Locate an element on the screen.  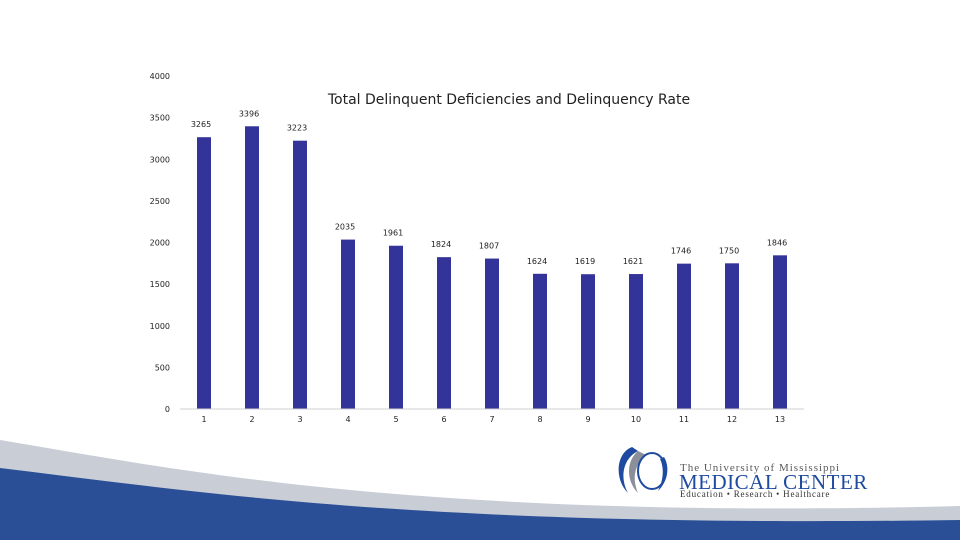
x-tick-label: 5 is located at coordinates (395, 419).